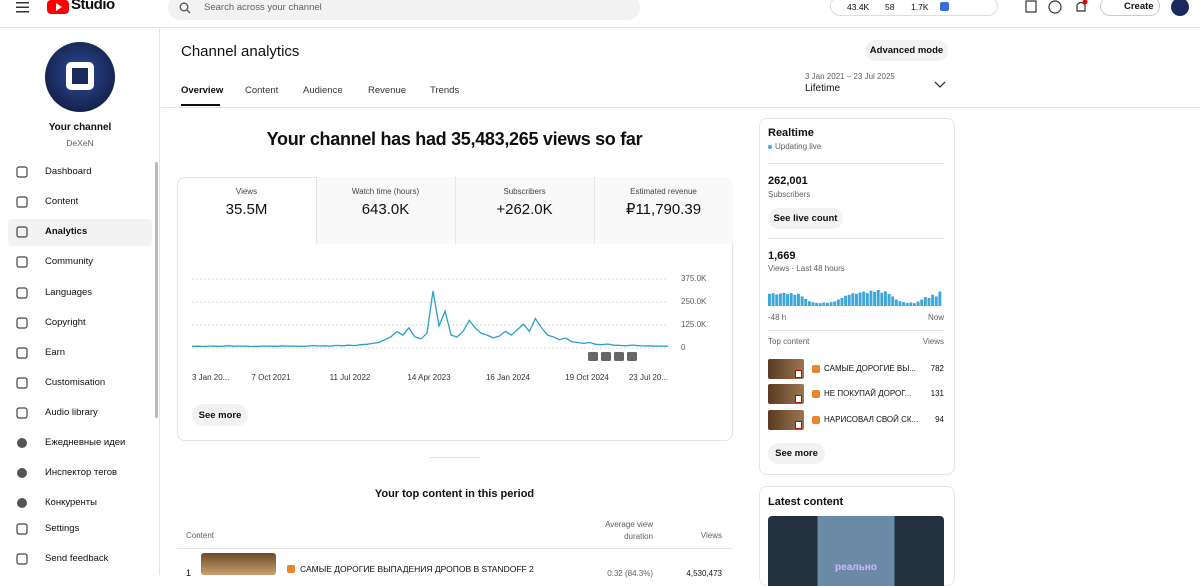 The height and width of the screenshot is (586, 1200). I want to click on subscriber-count: 262,001, so click(788, 181).